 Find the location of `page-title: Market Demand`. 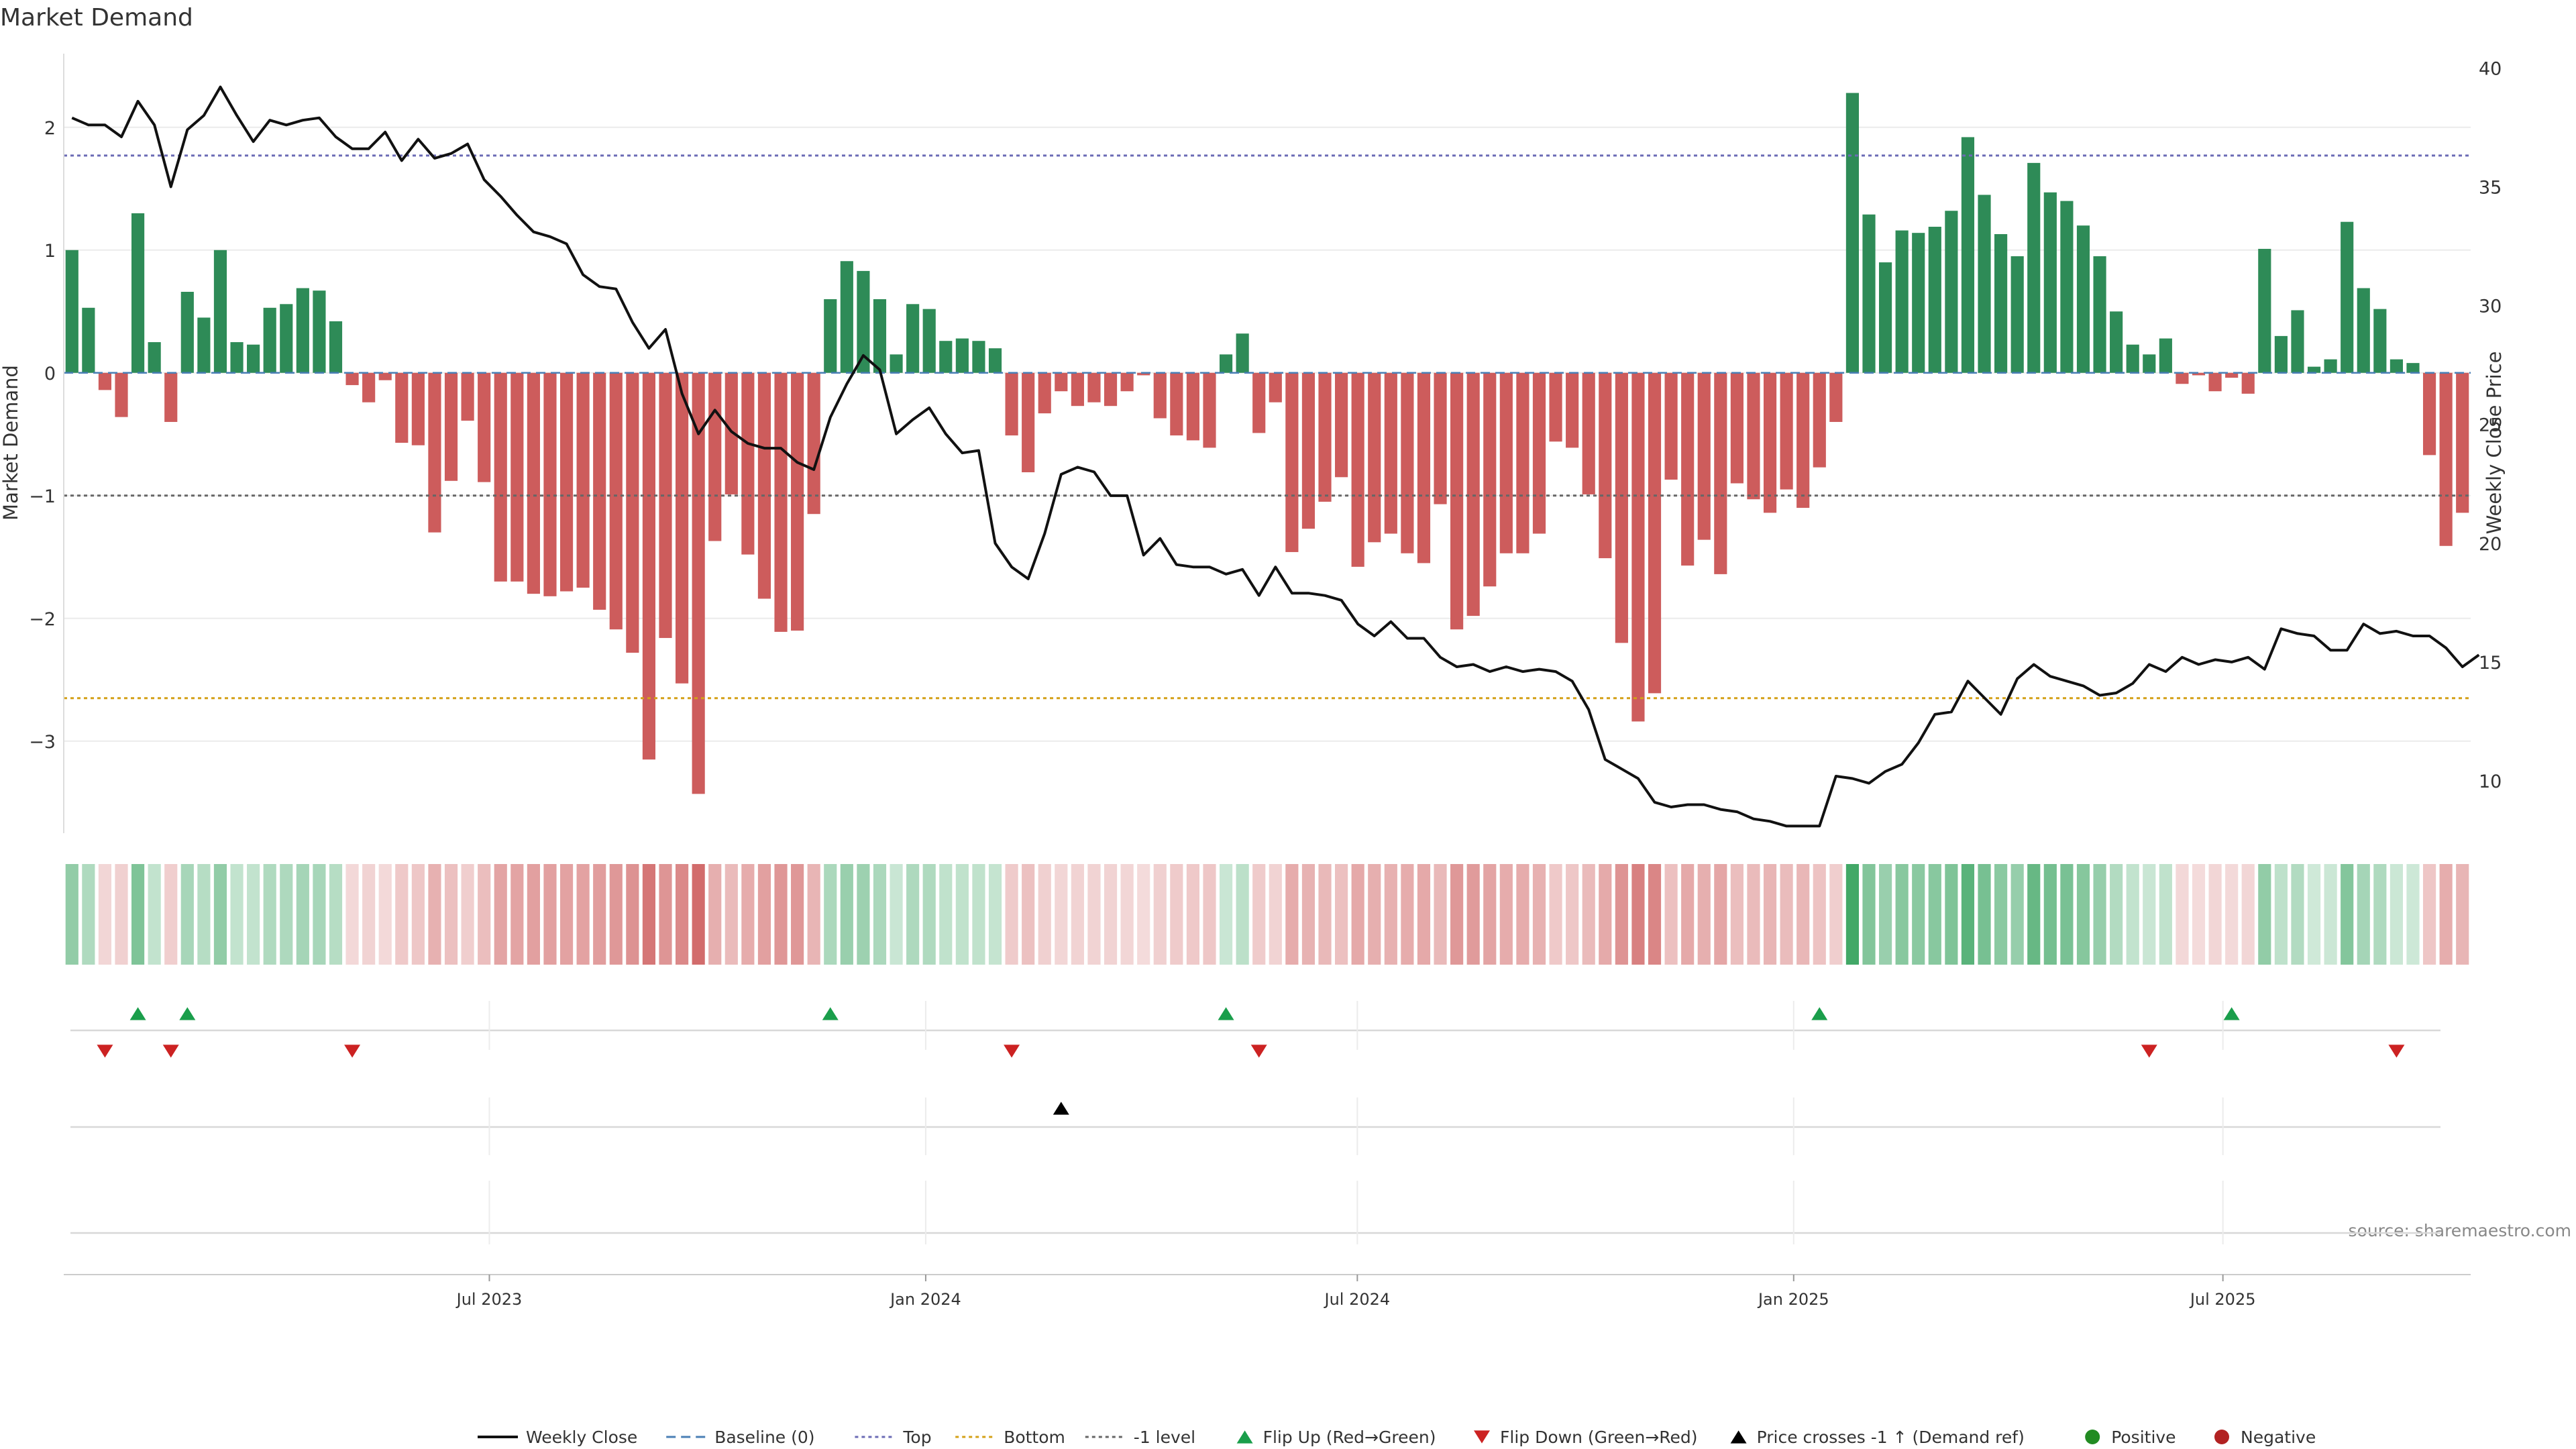

page-title: Market Demand is located at coordinates (96, 18).